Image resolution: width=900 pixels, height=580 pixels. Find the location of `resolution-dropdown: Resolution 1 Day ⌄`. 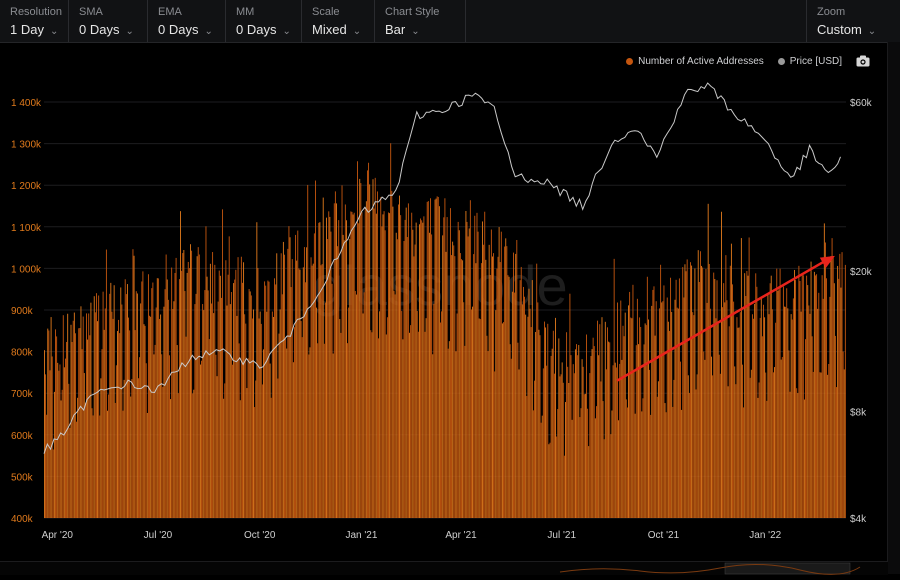

resolution-dropdown: Resolution 1 Day ⌄ is located at coordinates (34, 21).